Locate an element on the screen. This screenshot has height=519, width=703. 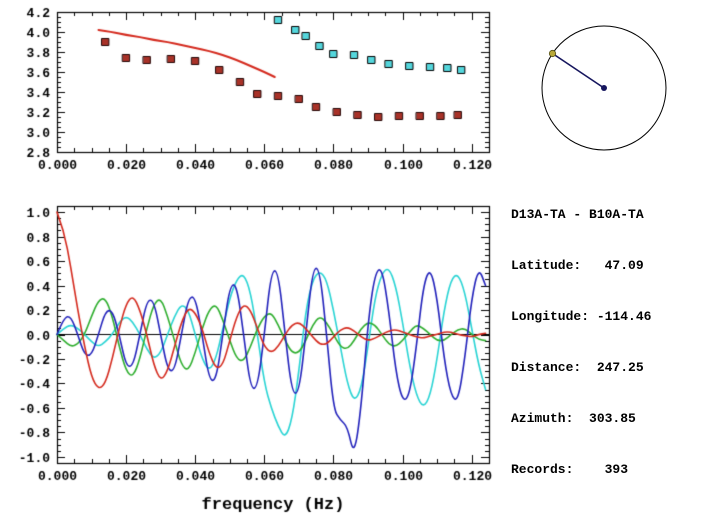
station-pair-title: D13A-TA - B10A-TA is located at coordinates (577, 214).